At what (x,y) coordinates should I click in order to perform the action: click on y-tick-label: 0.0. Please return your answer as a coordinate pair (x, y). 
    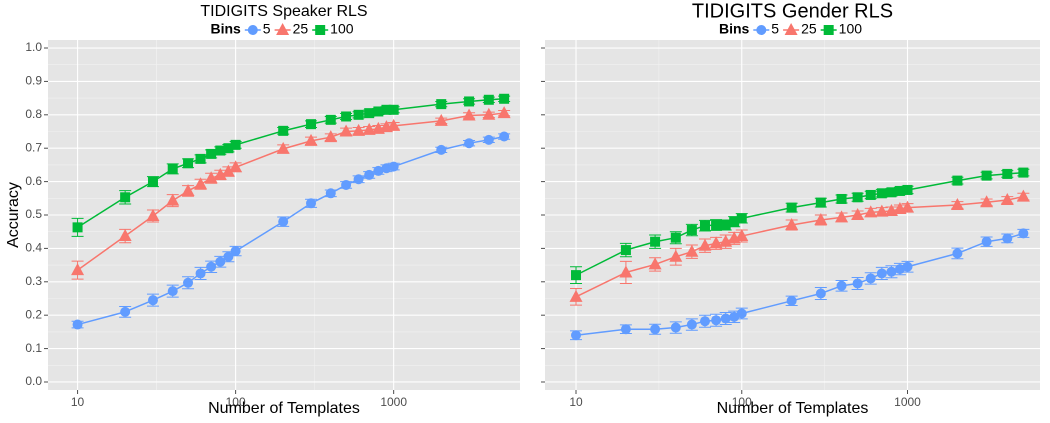
    Looking at the image, I should click on (33, 381).